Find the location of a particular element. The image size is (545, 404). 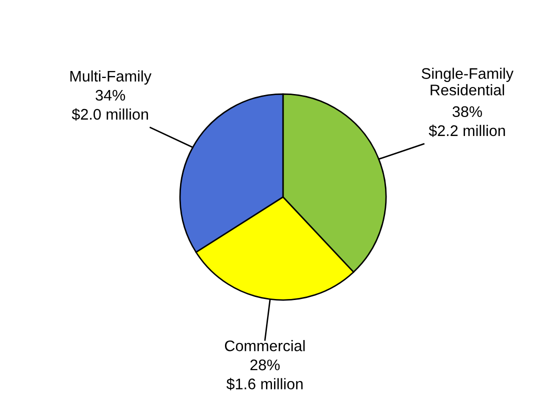

slice-label: Single-Family Residential is located at coordinates (468, 82).